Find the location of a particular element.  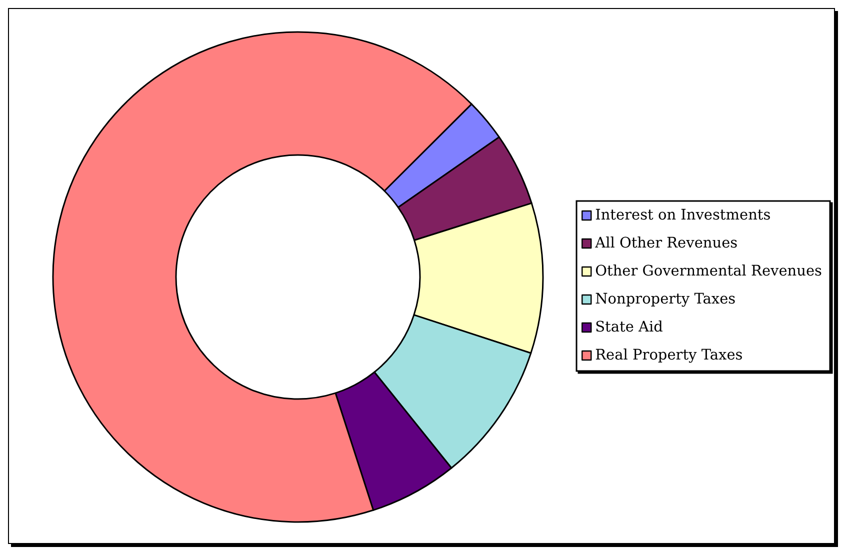

legend-label: Interest on Investments is located at coordinates (683, 216).